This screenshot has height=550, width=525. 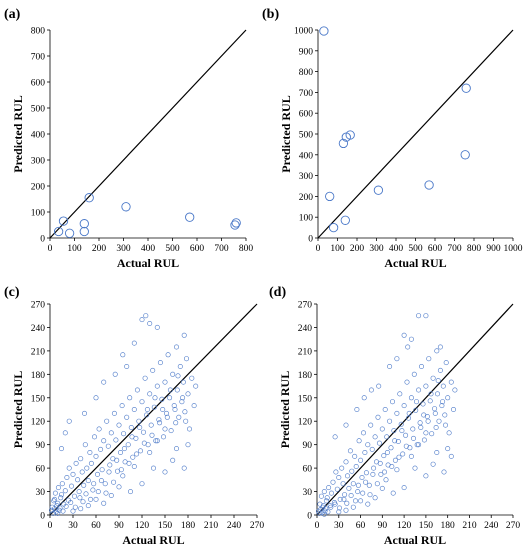 What do you see at coordinates (38, 399) in the screenshot?
I see `y-tick-label: 150` at bounding box center [38, 399].